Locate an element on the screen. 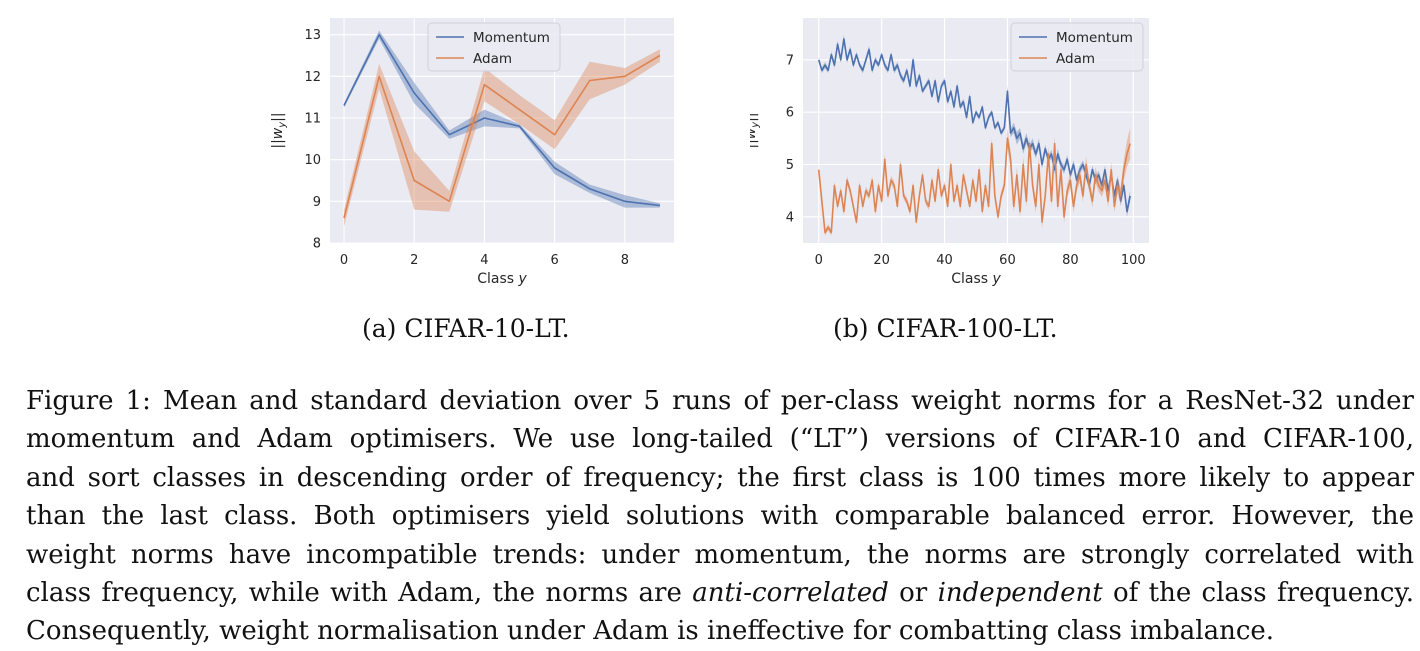 This screenshot has height=651, width=1420. caption-emphasis: independent is located at coordinates (1020, 592).